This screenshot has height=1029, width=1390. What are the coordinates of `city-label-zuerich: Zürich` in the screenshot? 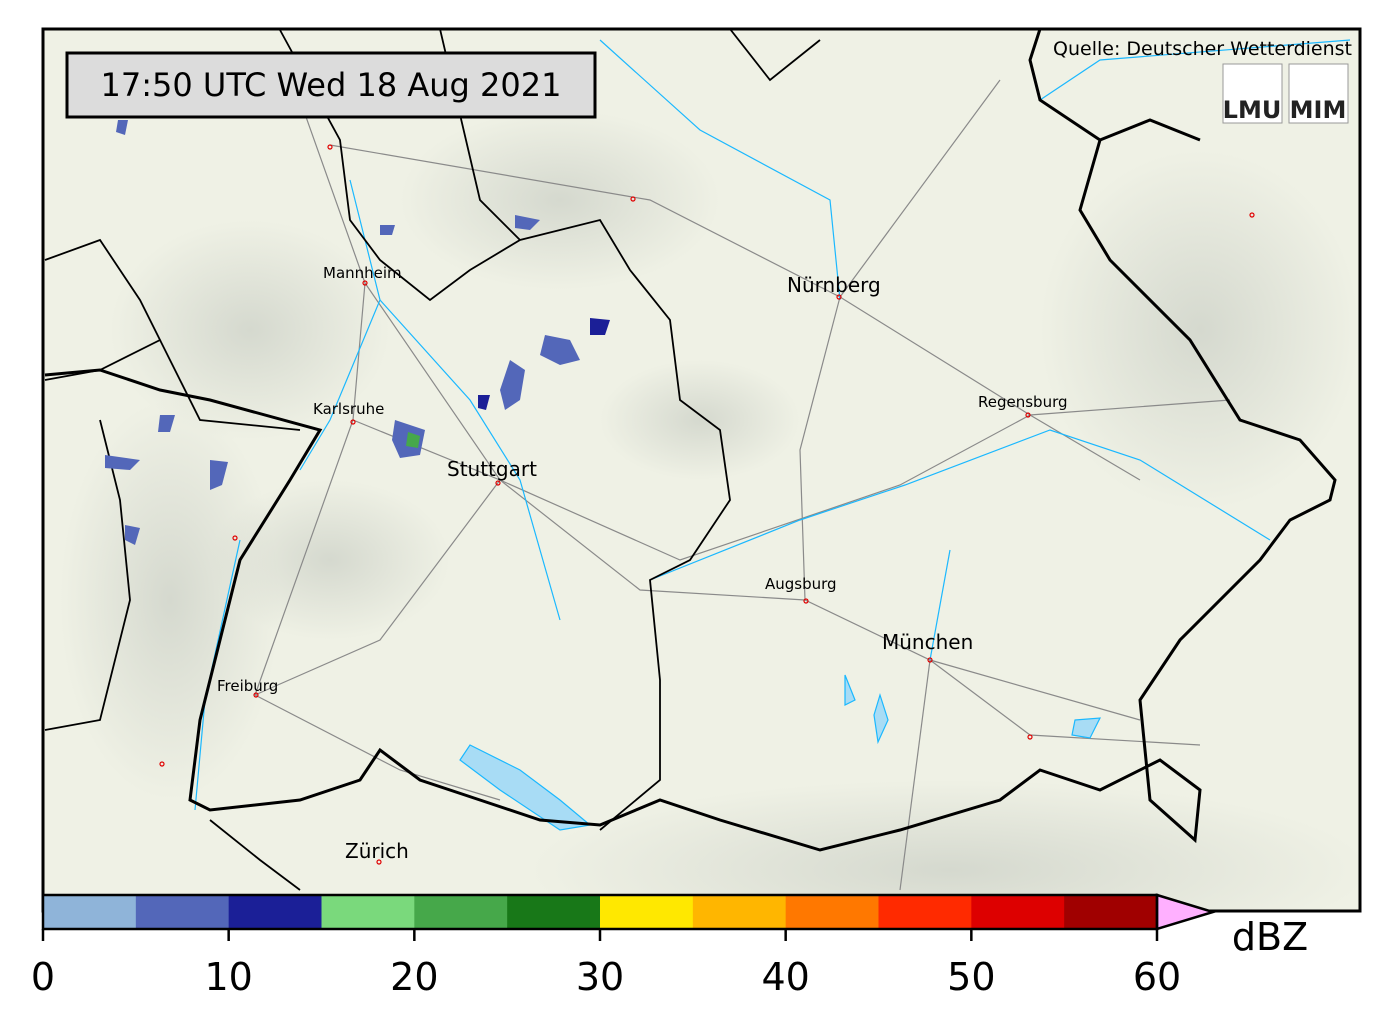 It's located at (377, 851).